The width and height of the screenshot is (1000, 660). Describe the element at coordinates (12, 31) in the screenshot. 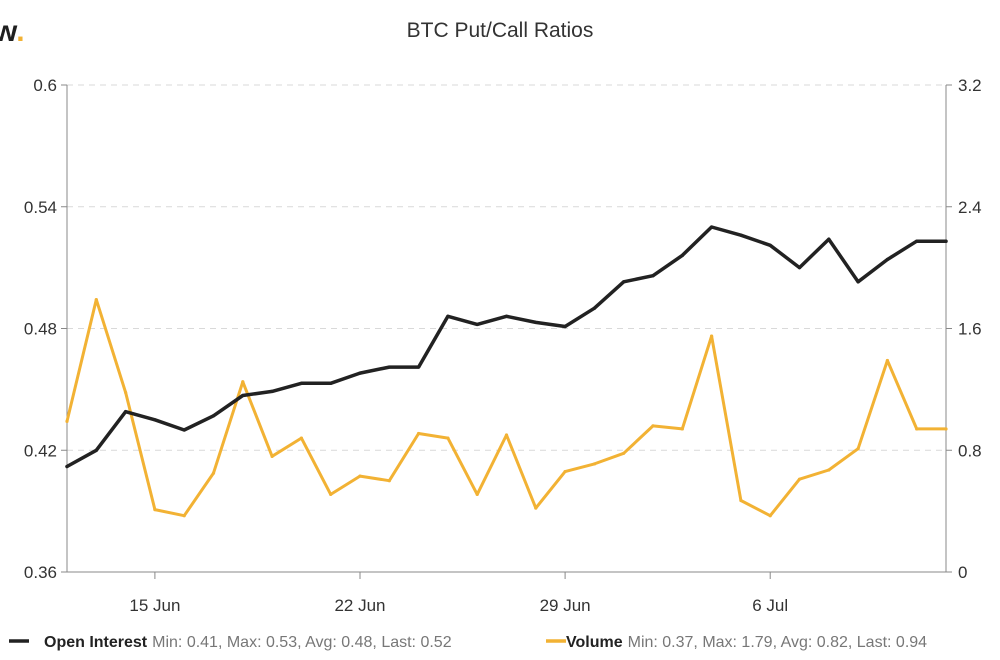

I see `brand-logo: w.` at that location.